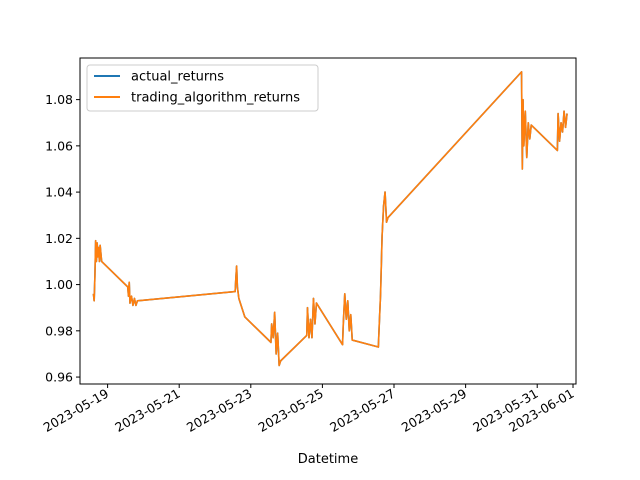 This screenshot has height=480, width=640. What do you see at coordinates (59, 192) in the screenshot?
I see `y-tick-label: 1.04` at bounding box center [59, 192].